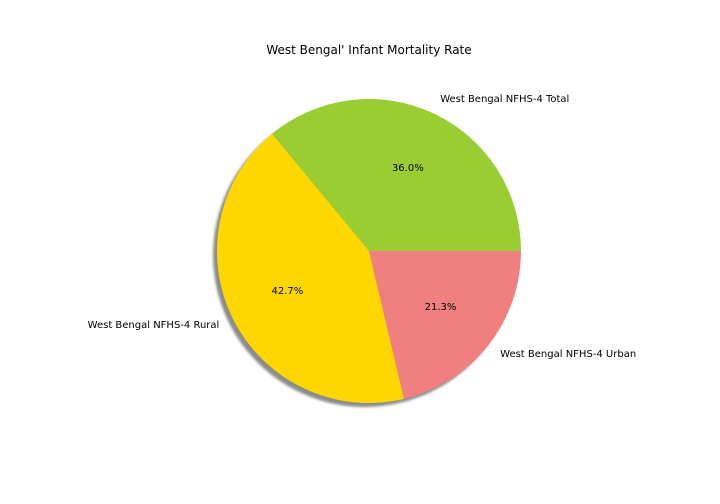 The width and height of the screenshot is (720, 504). Describe the element at coordinates (408, 168) in the screenshot. I see `percent-label-west-bengal-nfhs-4-total: 36.0%` at that location.